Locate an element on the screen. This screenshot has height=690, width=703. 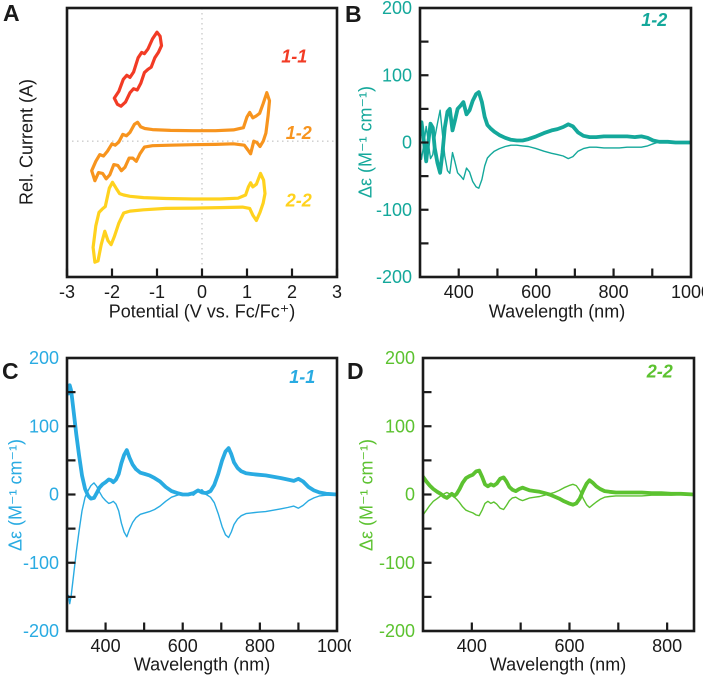
curve-2-2-enantiomer-m-thin- is located at coordinates (558, 500).